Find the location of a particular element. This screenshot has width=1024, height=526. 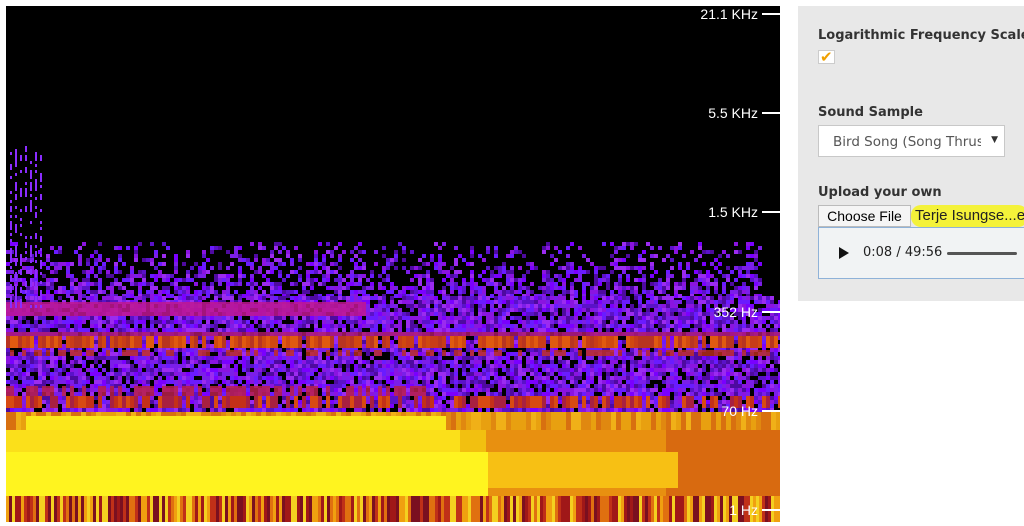

freq-tick-21khz: 21.1 KHz is located at coordinates (740, 14).